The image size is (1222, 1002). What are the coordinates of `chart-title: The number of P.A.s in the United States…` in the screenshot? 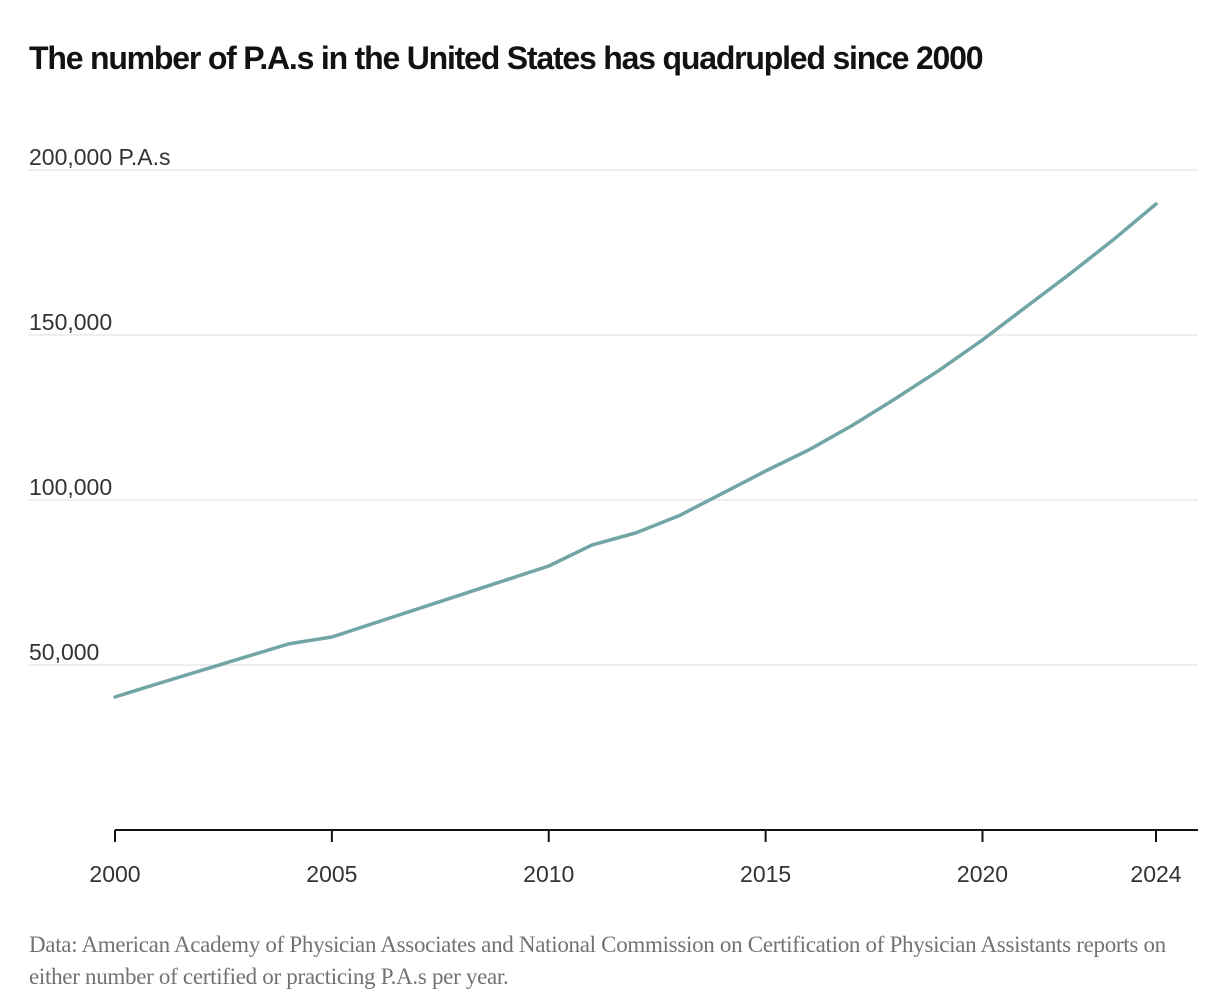 It's located at (506, 58).